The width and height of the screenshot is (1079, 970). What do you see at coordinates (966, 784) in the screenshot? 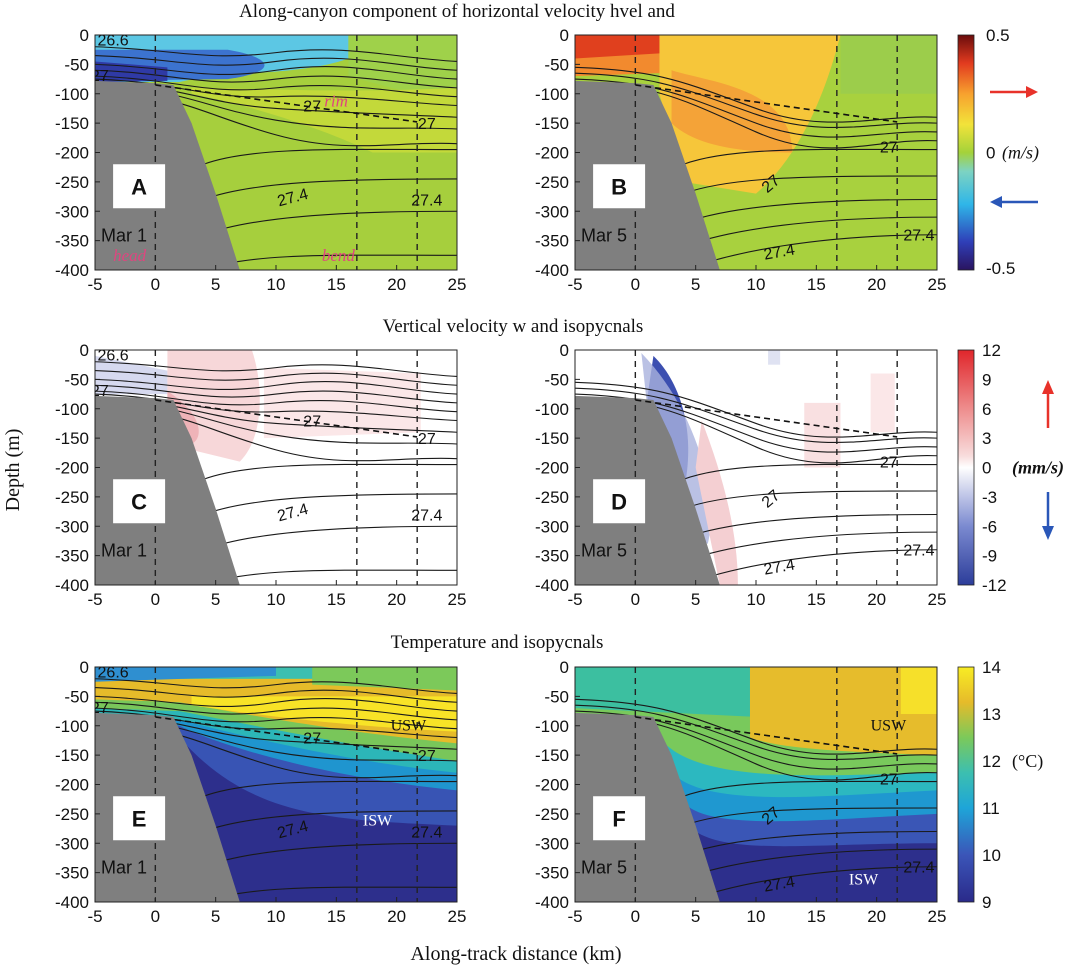
I see `colorbar-gradient` at bounding box center [966, 784].